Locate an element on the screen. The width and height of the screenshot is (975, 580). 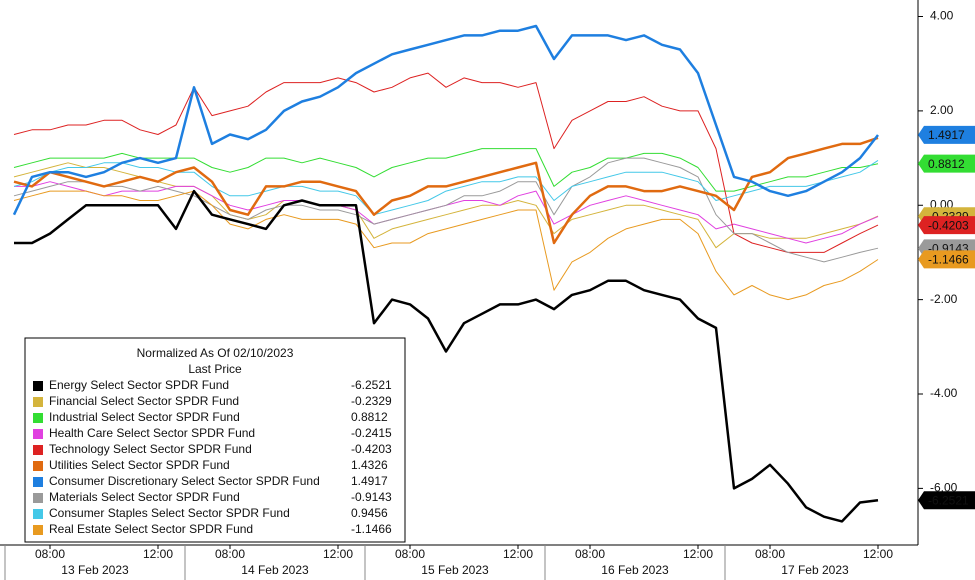
legend-value: 1.4326 is located at coordinates (369, 465).